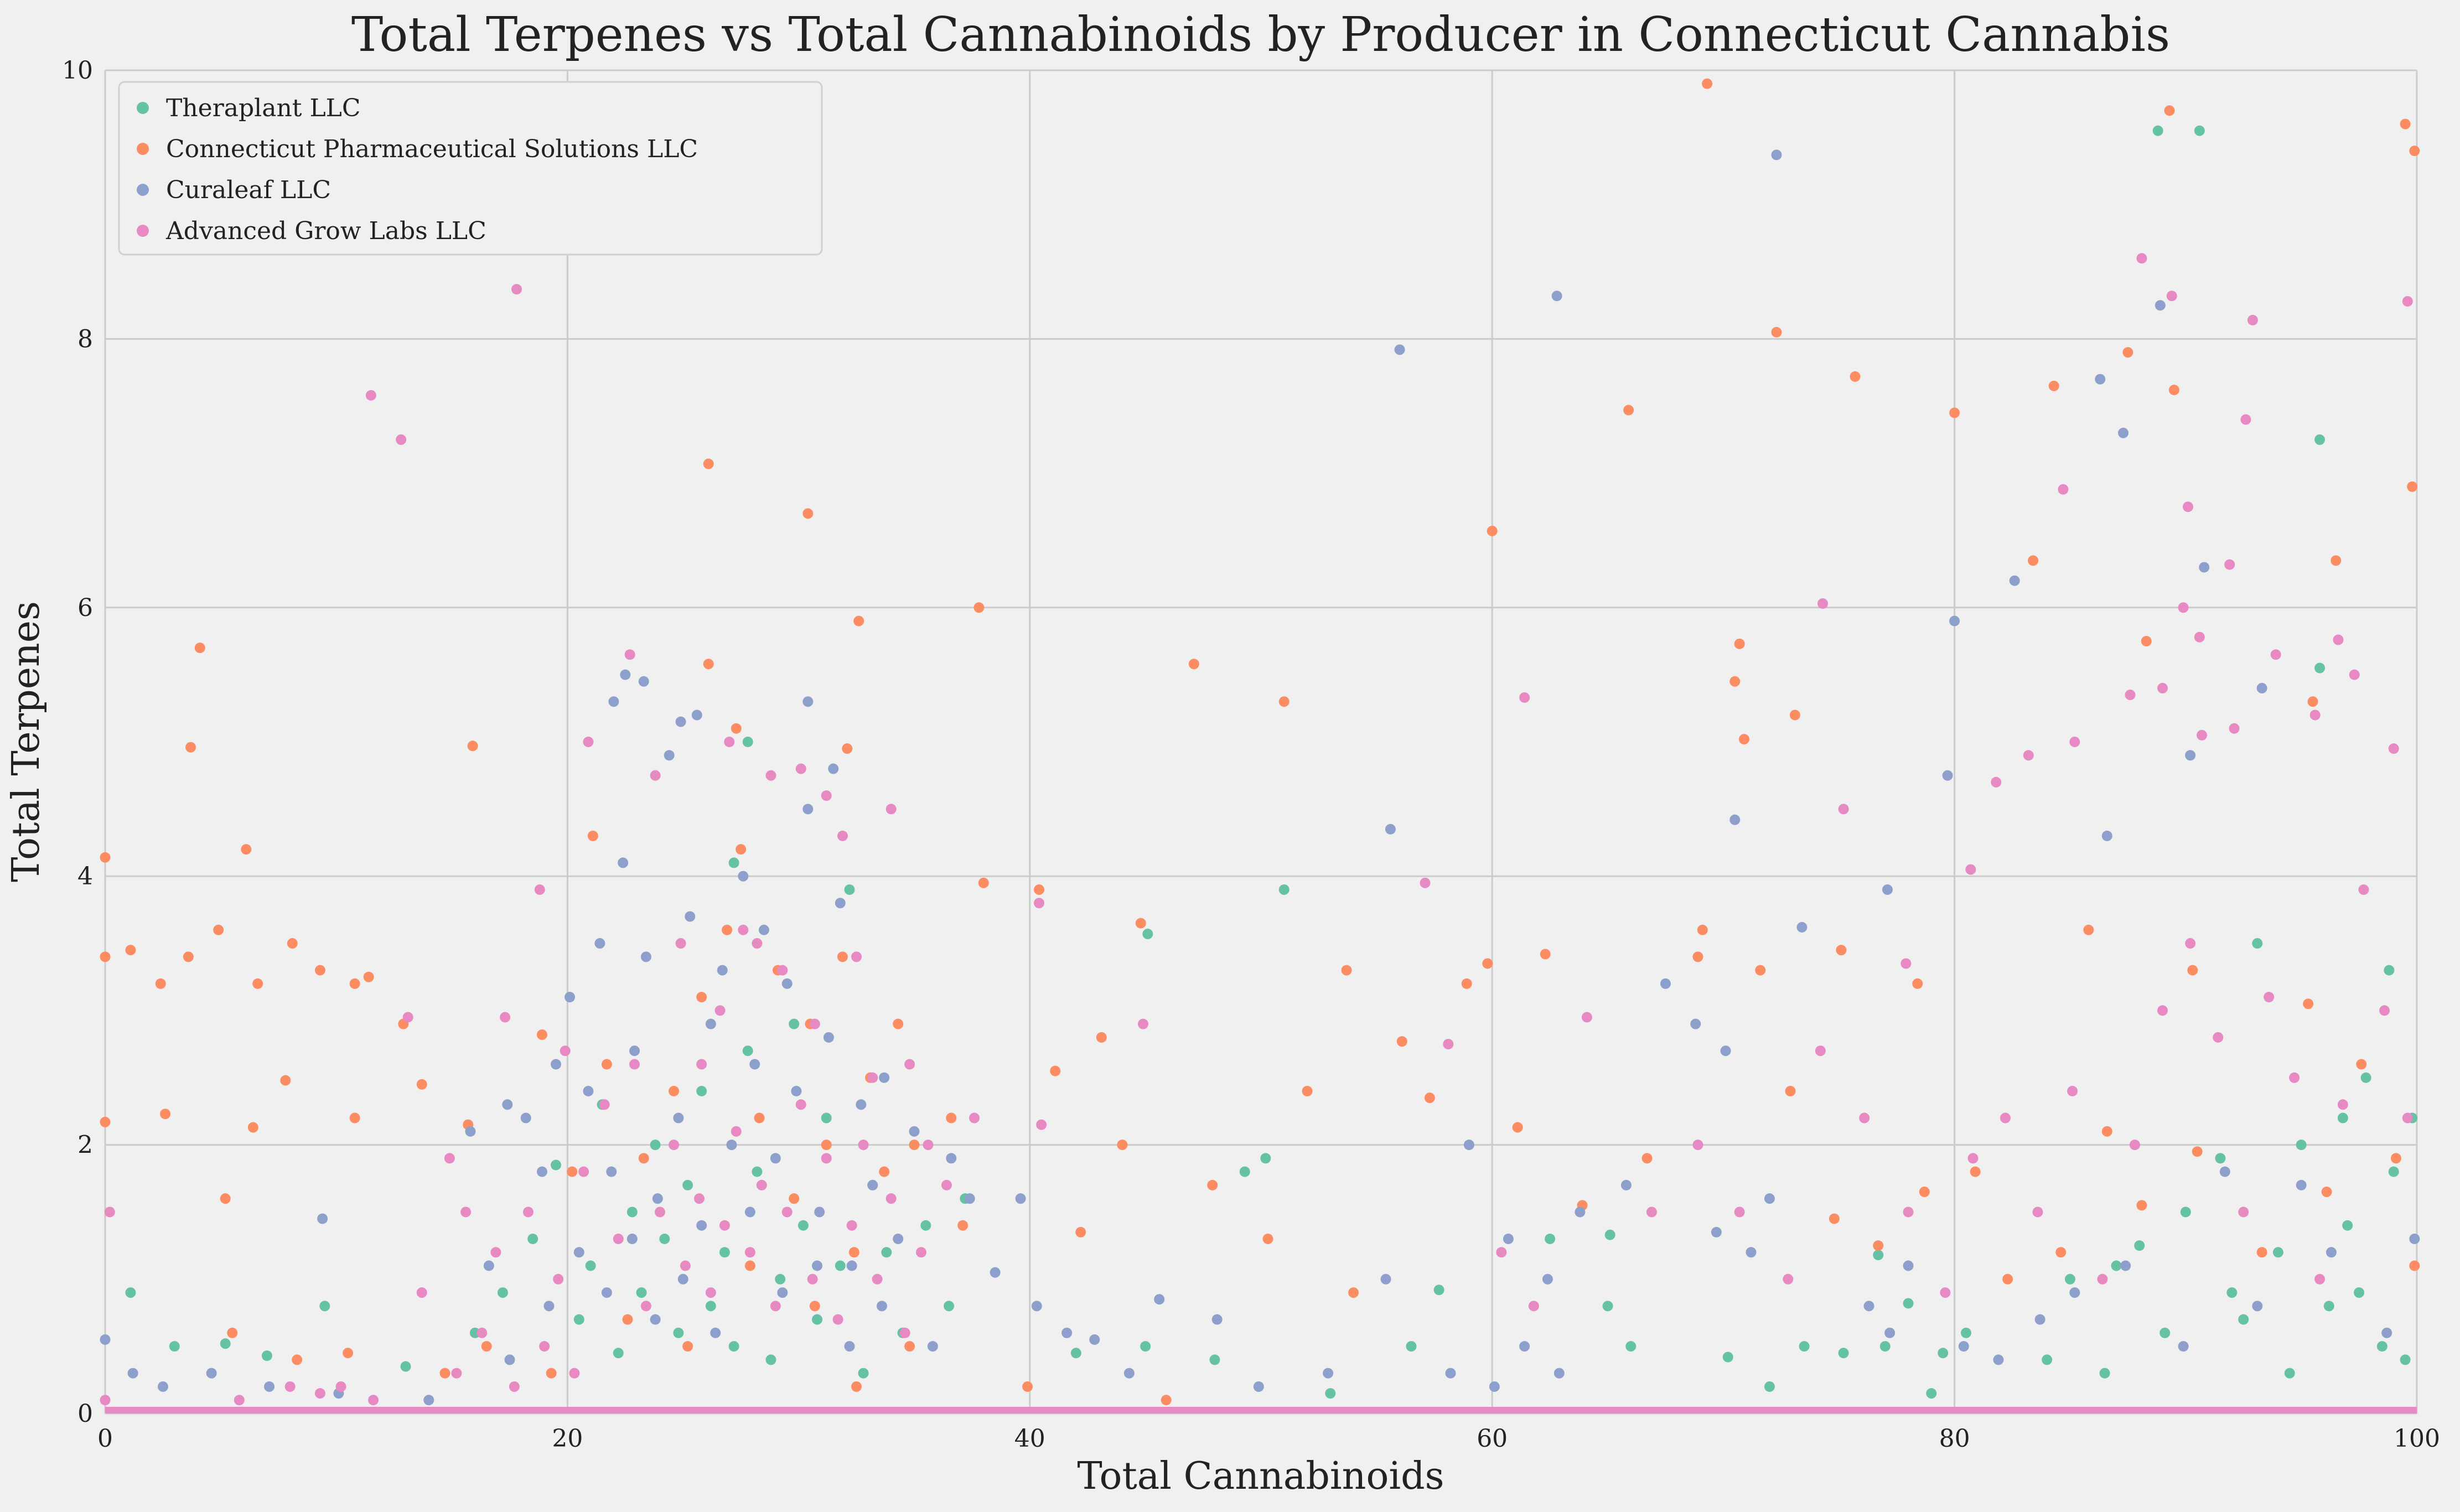  Describe the element at coordinates (567, 1439) in the screenshot. I see `x-tick-label: 20` at that location.